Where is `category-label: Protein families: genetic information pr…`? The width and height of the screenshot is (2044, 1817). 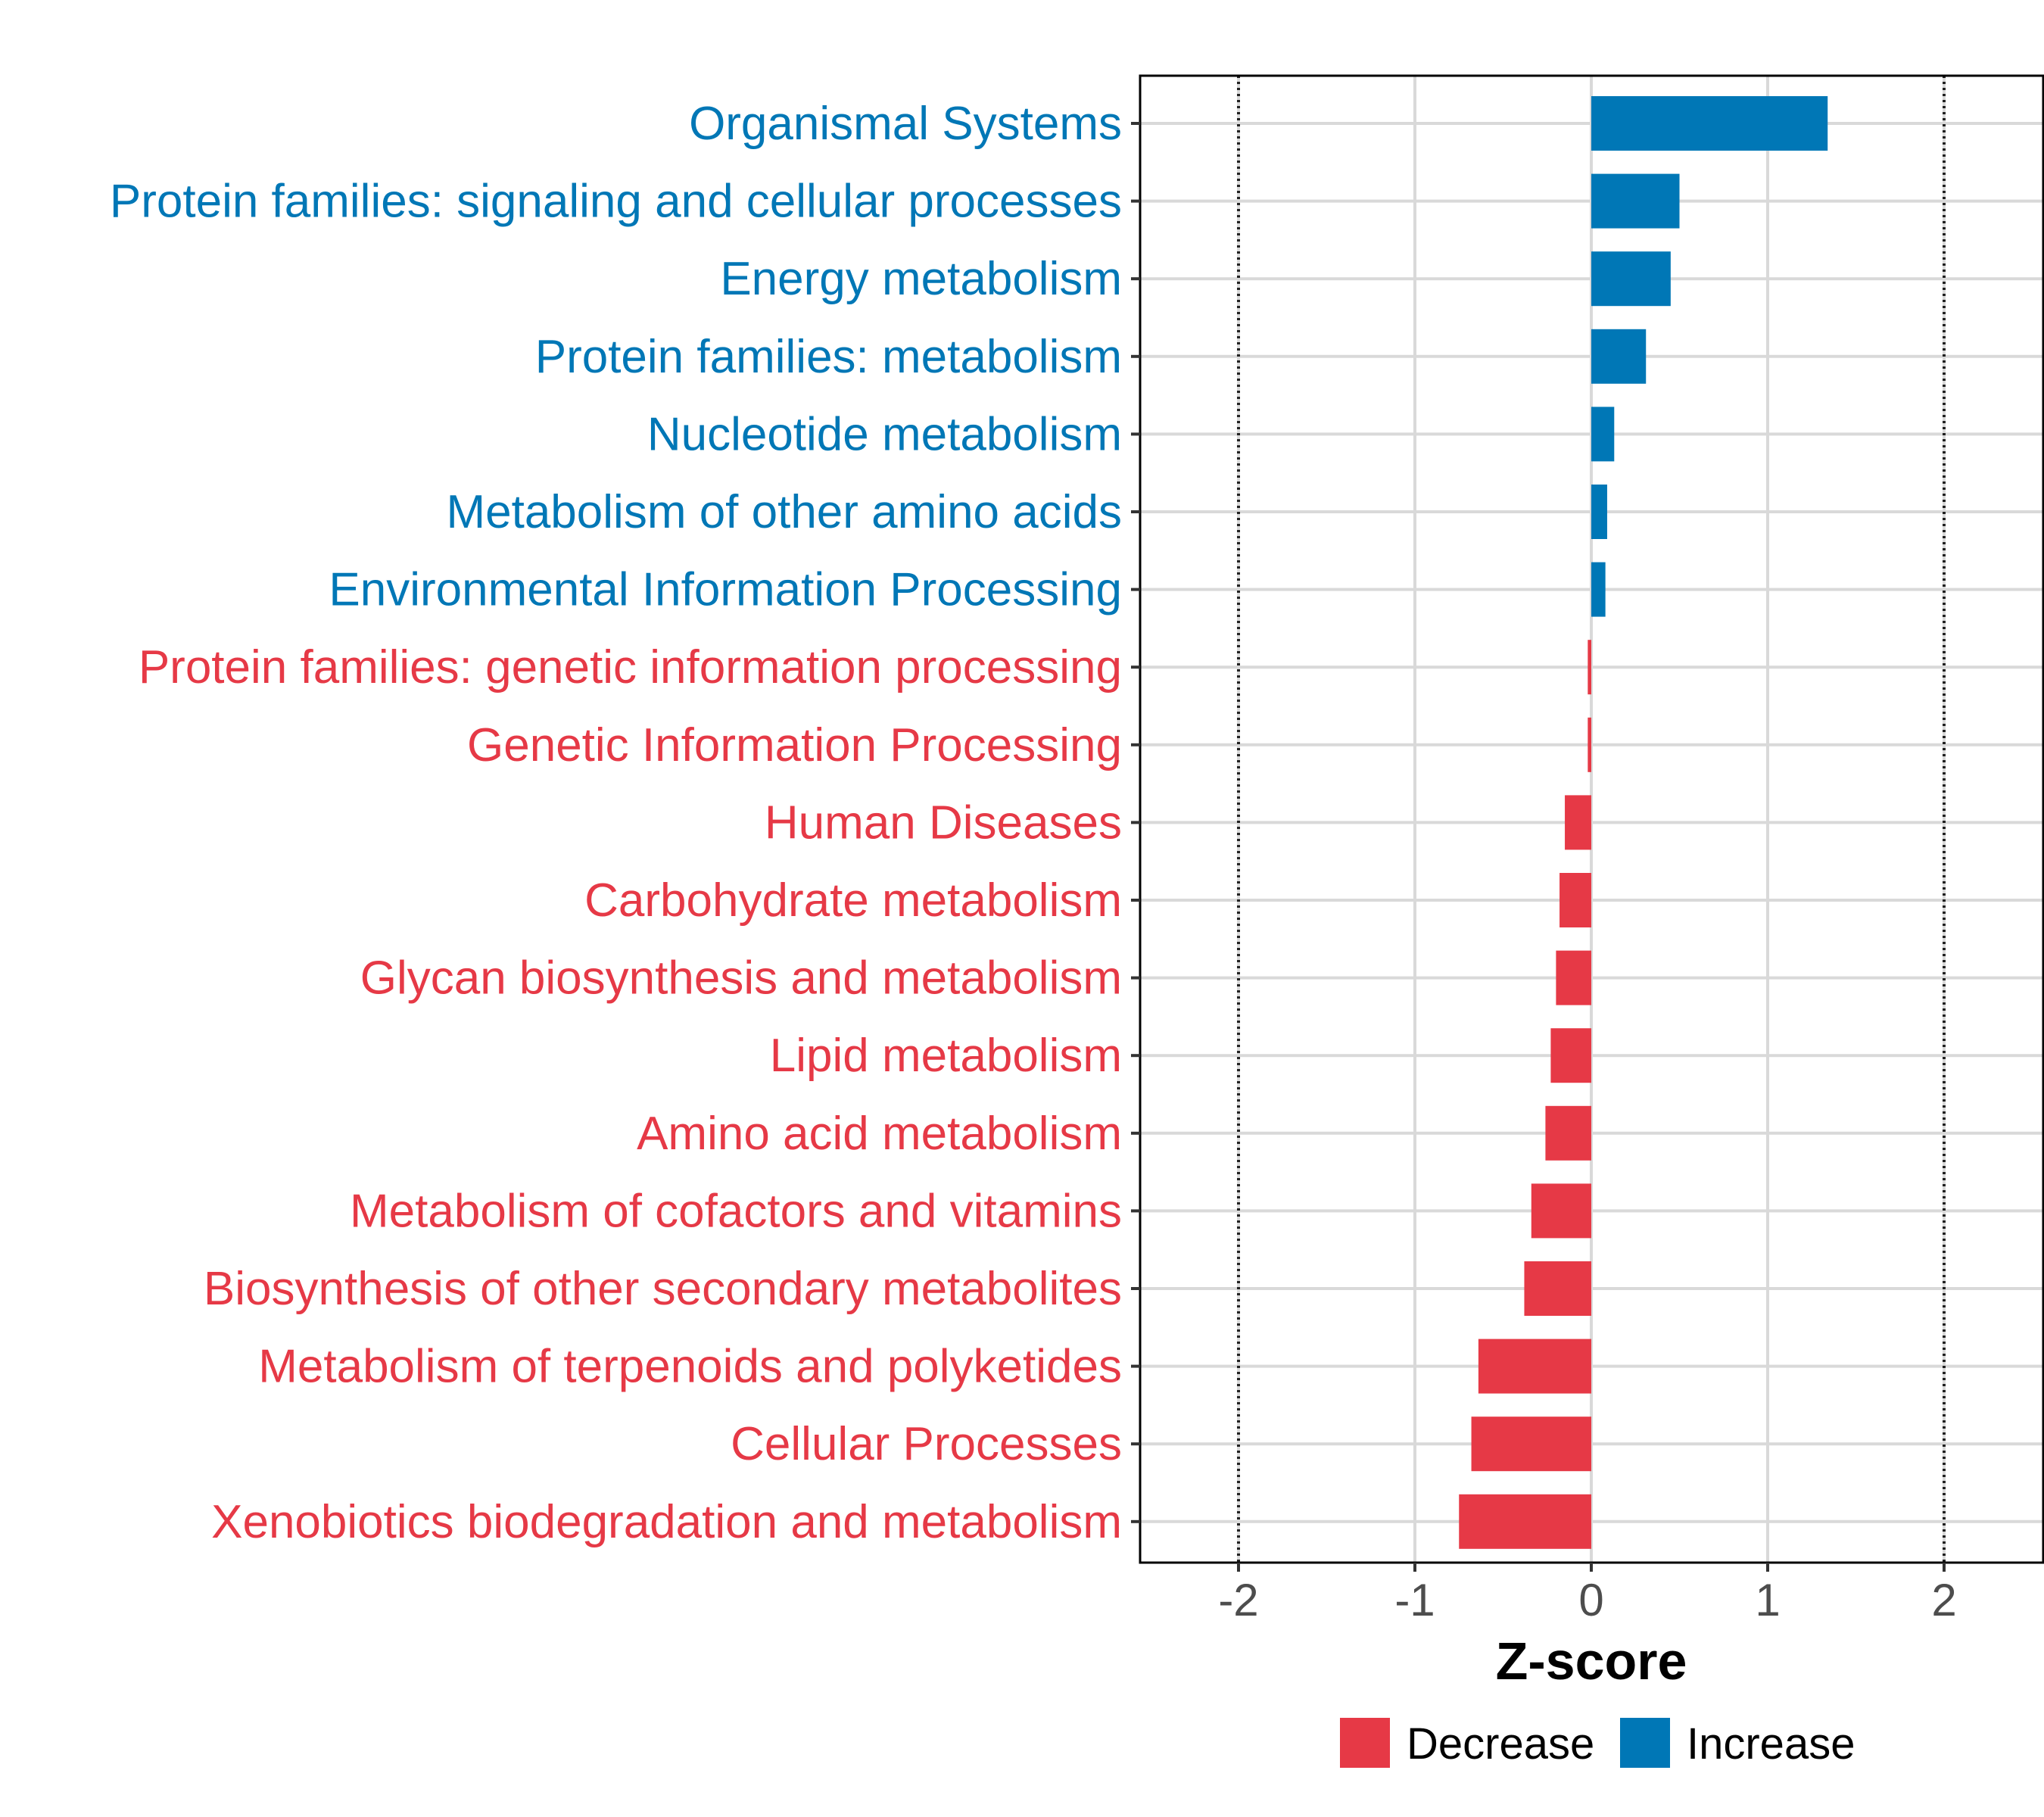
category-label: Protein families: genetic information pr… is located at coordinates (630, 667).